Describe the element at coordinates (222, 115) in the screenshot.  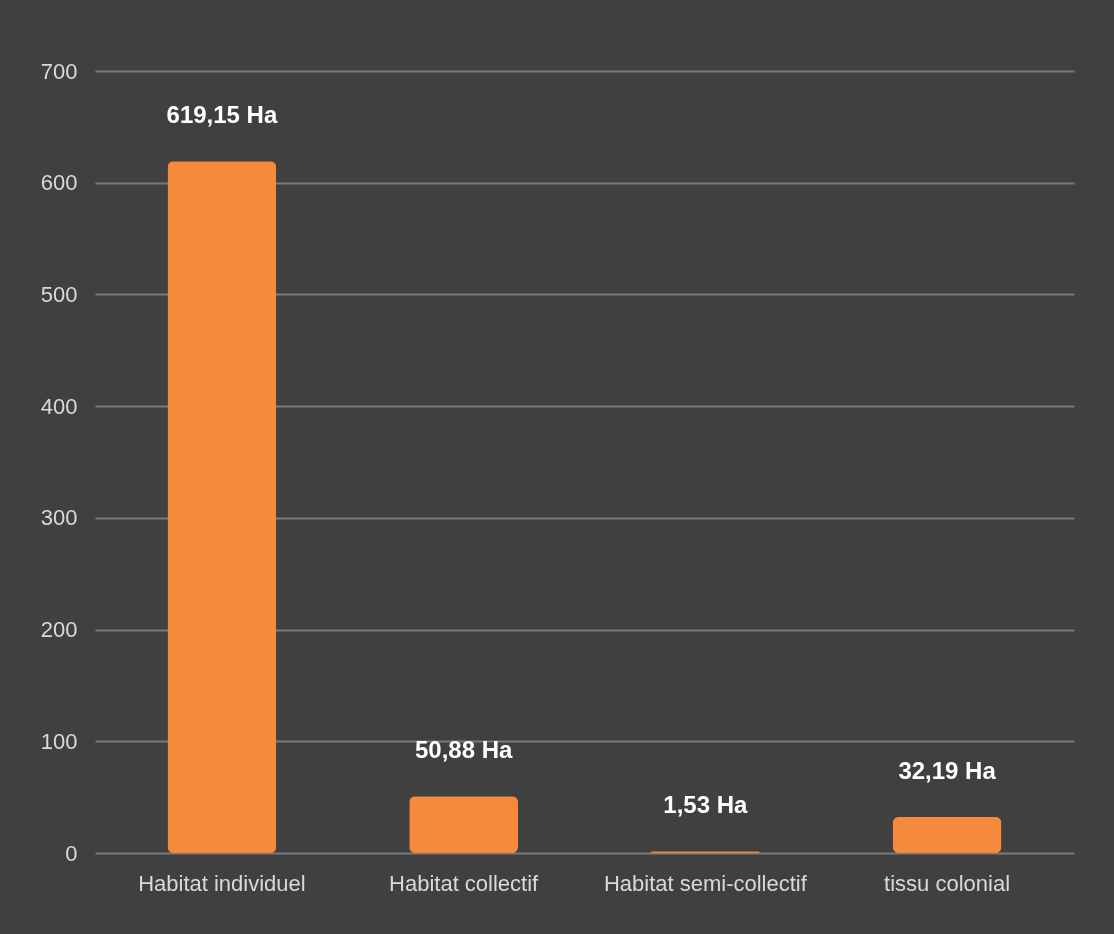
I see `data-label: 619,15 Ha` at that location.